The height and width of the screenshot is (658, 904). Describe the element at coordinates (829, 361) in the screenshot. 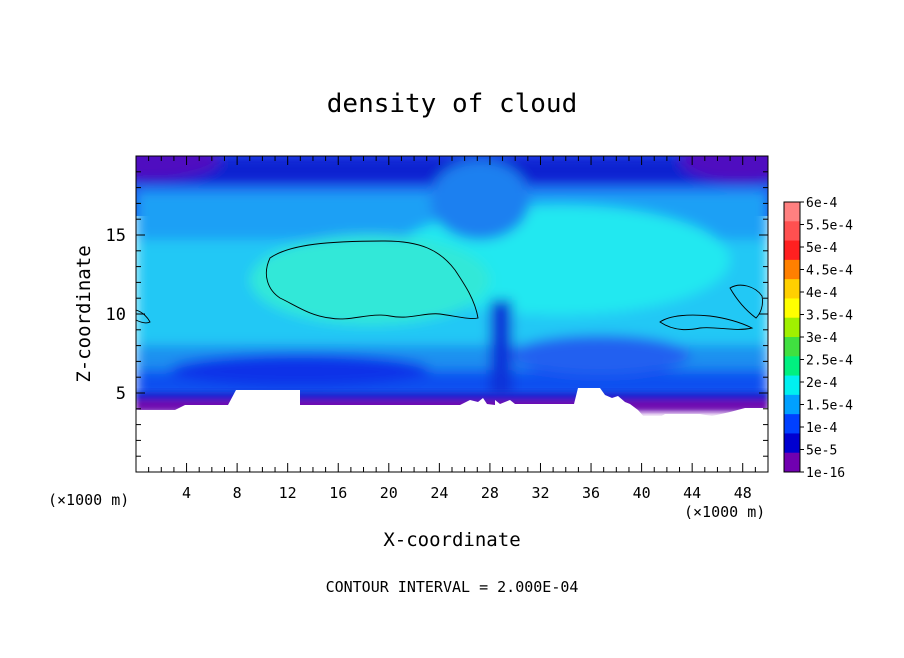

I see `colorbar-label: 2.5e-4` at that location.